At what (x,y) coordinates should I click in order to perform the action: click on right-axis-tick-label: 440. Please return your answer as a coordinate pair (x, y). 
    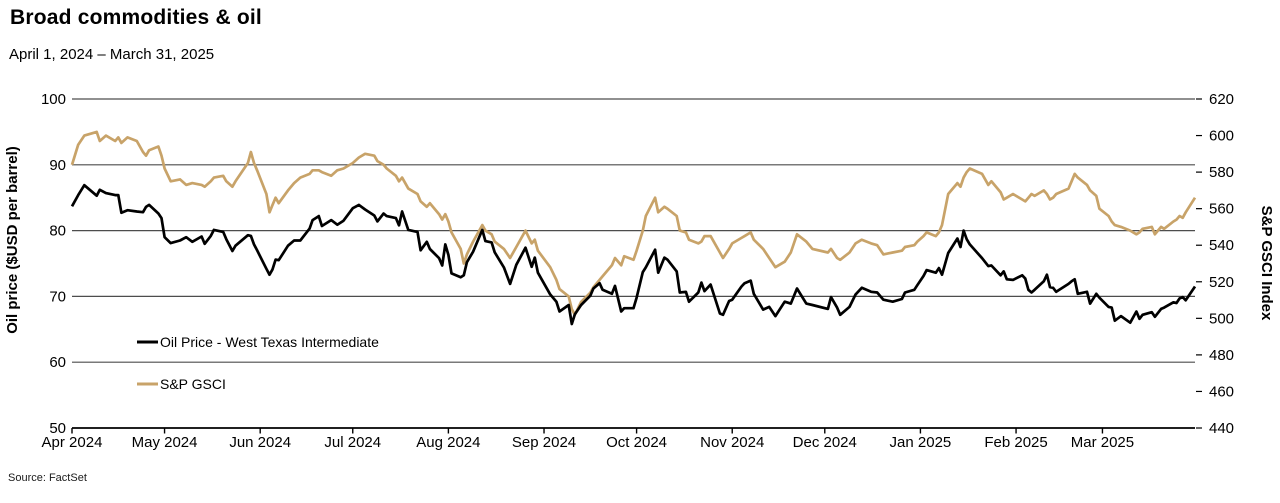
    Looking at the image, I should click on (1221, 428).